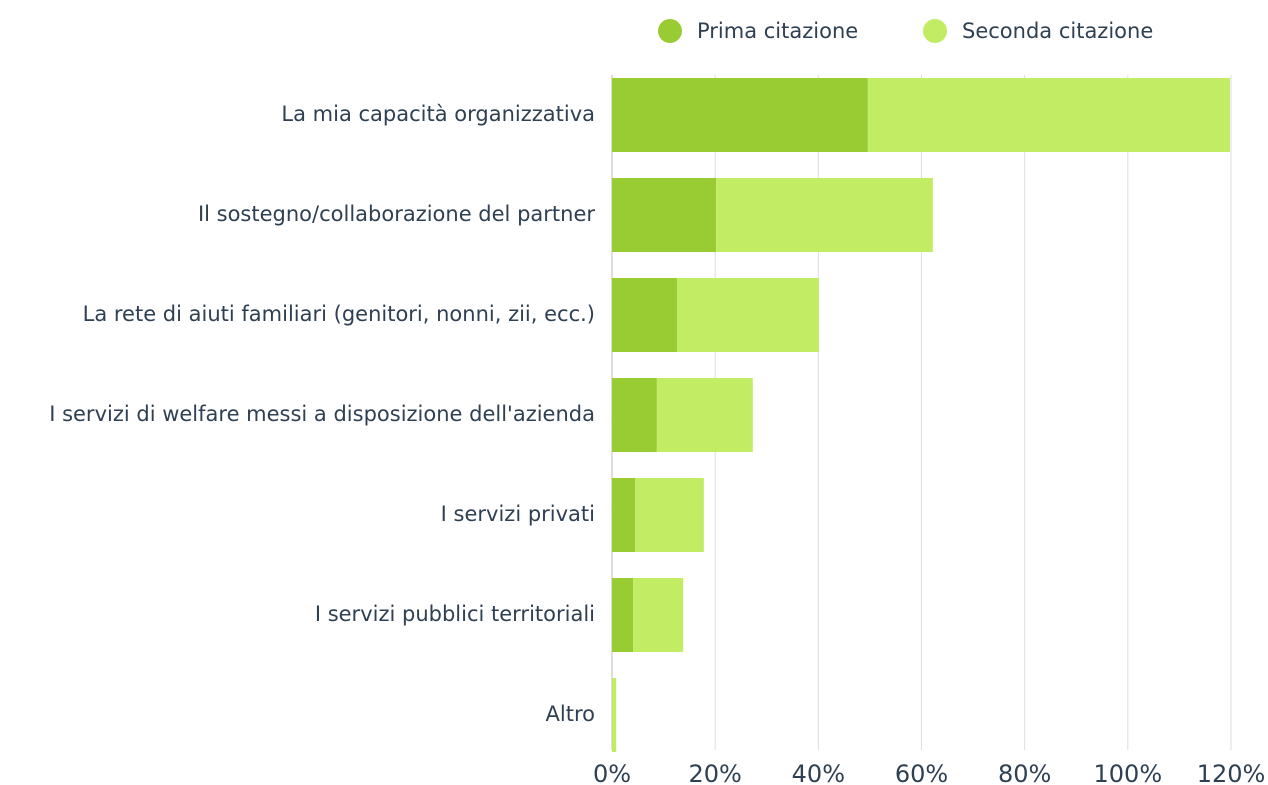 The height and width of the screenshot is (785, 1268). What do you see at coordinates (570, 714) in the screenshot?
I see `y-tick-label: Altro` at bounding box center [570, 714].